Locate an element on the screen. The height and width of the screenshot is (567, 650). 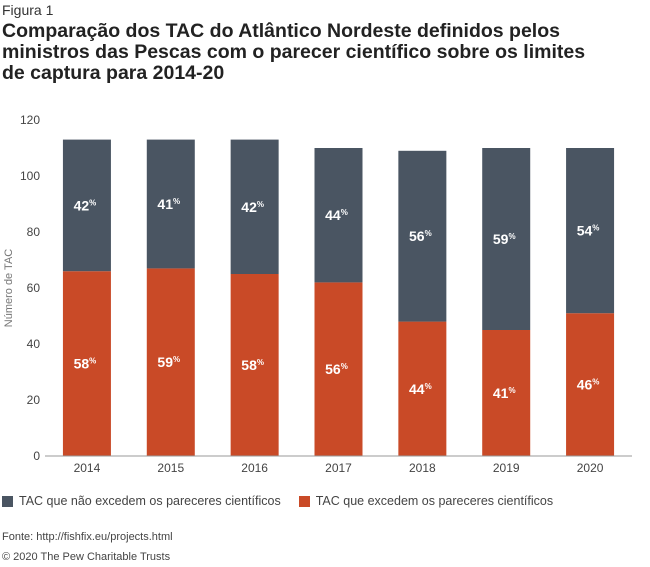
y-tick-label: 100 is located at coordinates (30, 176).